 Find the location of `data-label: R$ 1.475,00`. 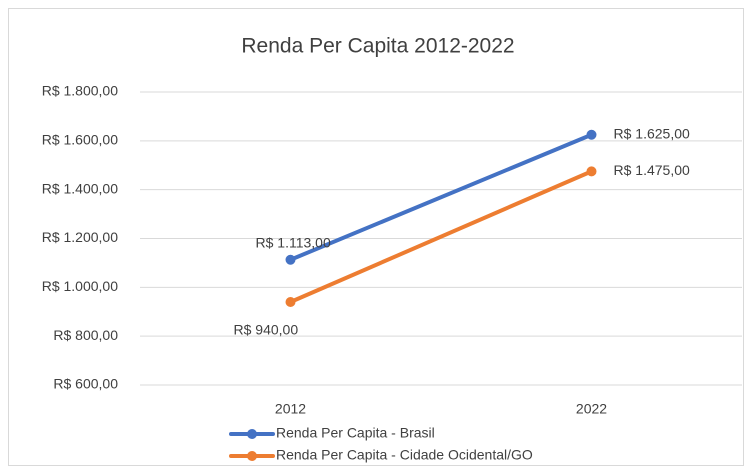

data-label: R$ 1.475,00 is located at coordinates (652, 170).